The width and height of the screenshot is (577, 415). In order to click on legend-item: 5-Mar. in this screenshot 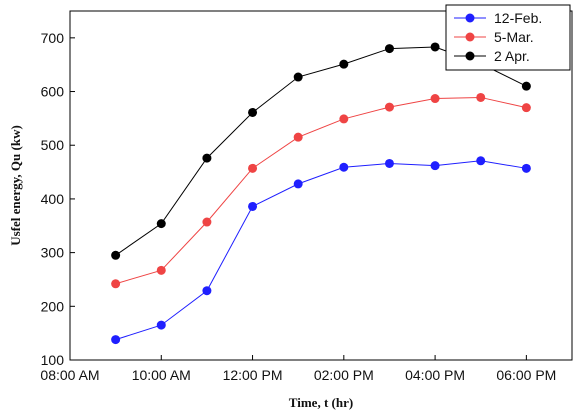, I will do `click(494, 37)`.